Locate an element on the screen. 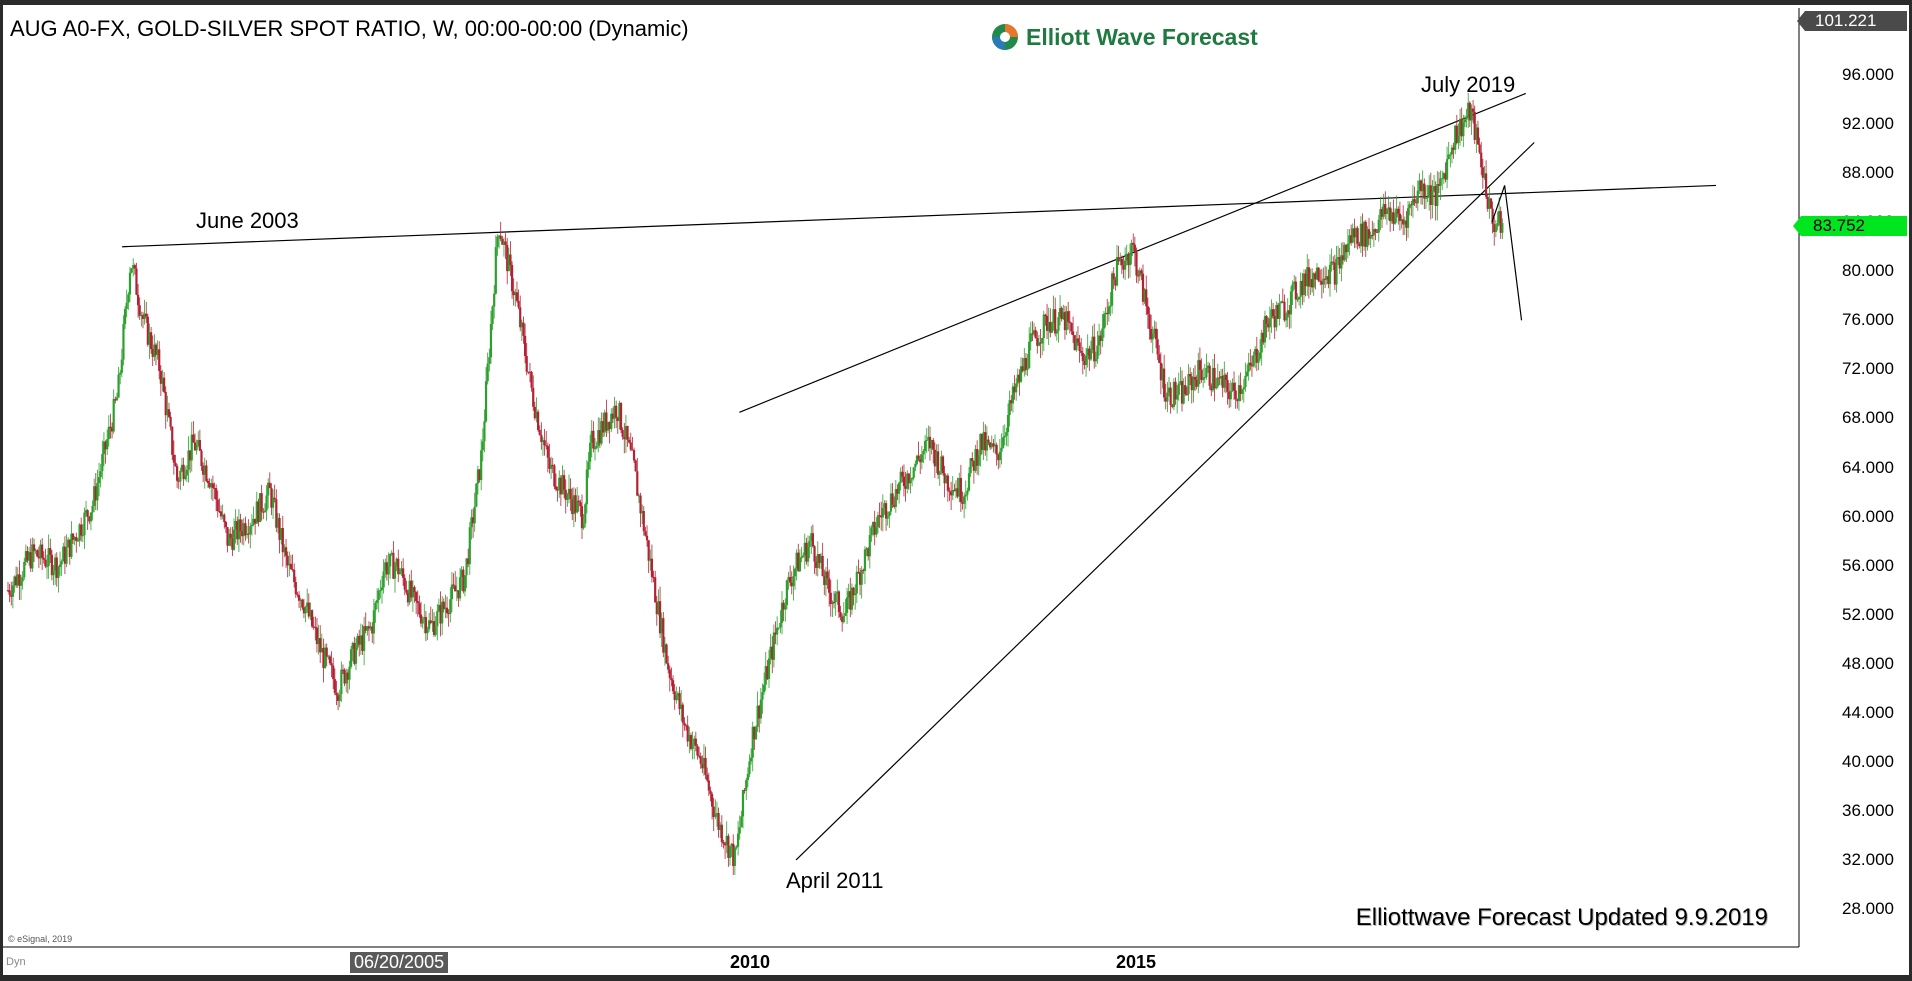  label-april-2011: April 2011 is located at coordinates (835, 880).